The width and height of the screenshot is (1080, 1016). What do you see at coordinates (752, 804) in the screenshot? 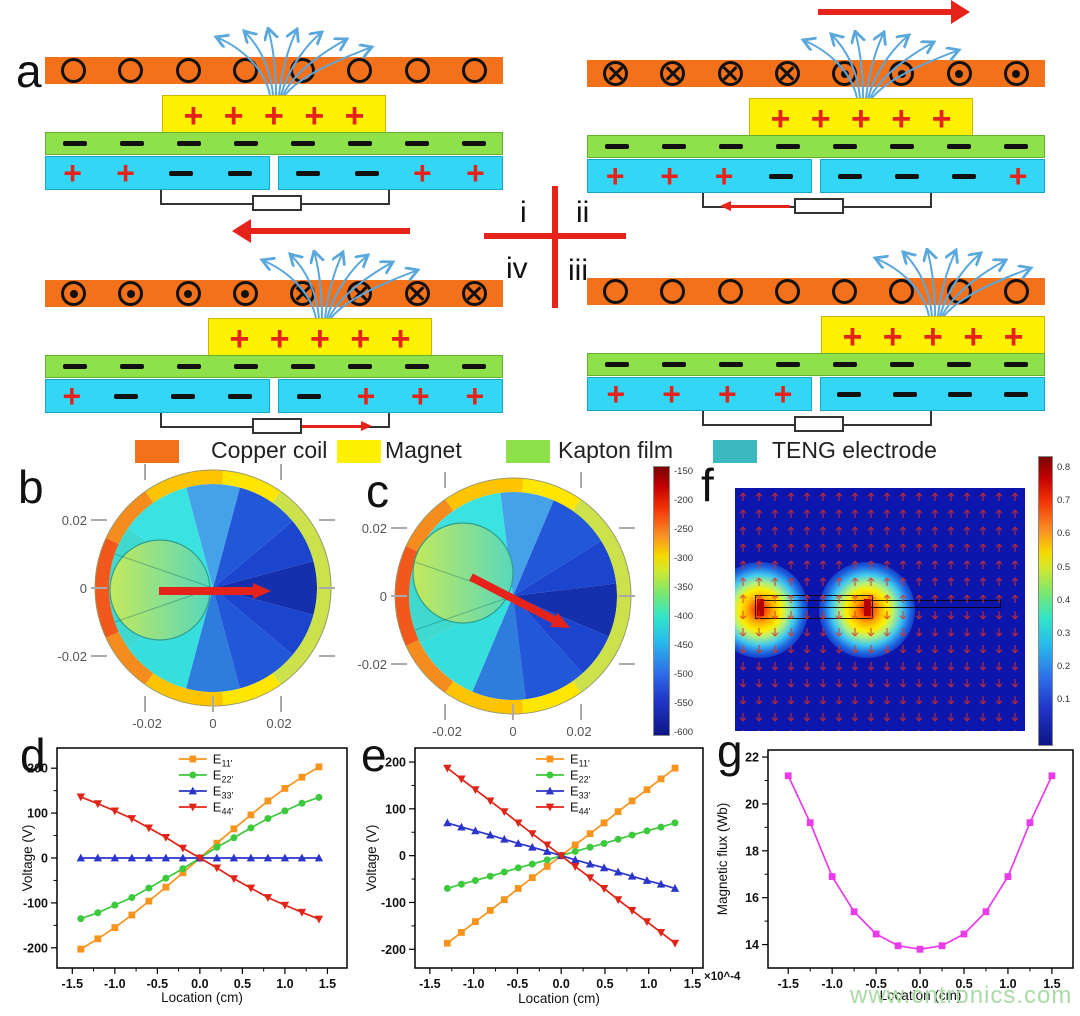
I see `y-tick-label: 20` at bounding box center [752, 804].